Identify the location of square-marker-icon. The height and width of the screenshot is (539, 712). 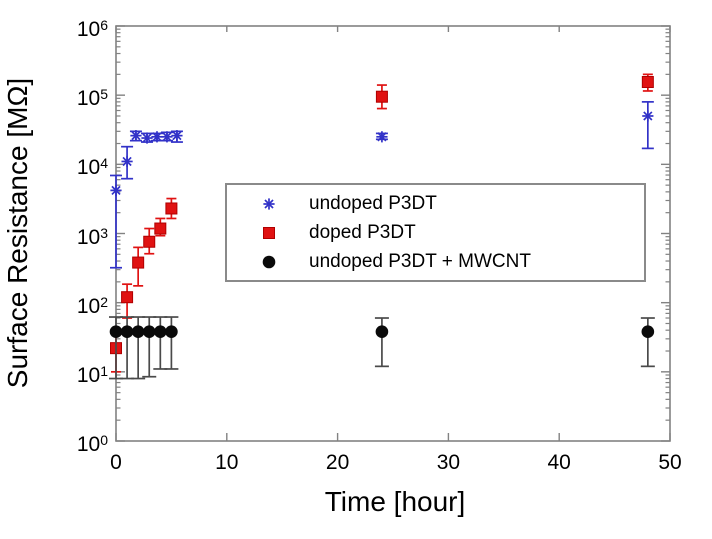
(269, 232).